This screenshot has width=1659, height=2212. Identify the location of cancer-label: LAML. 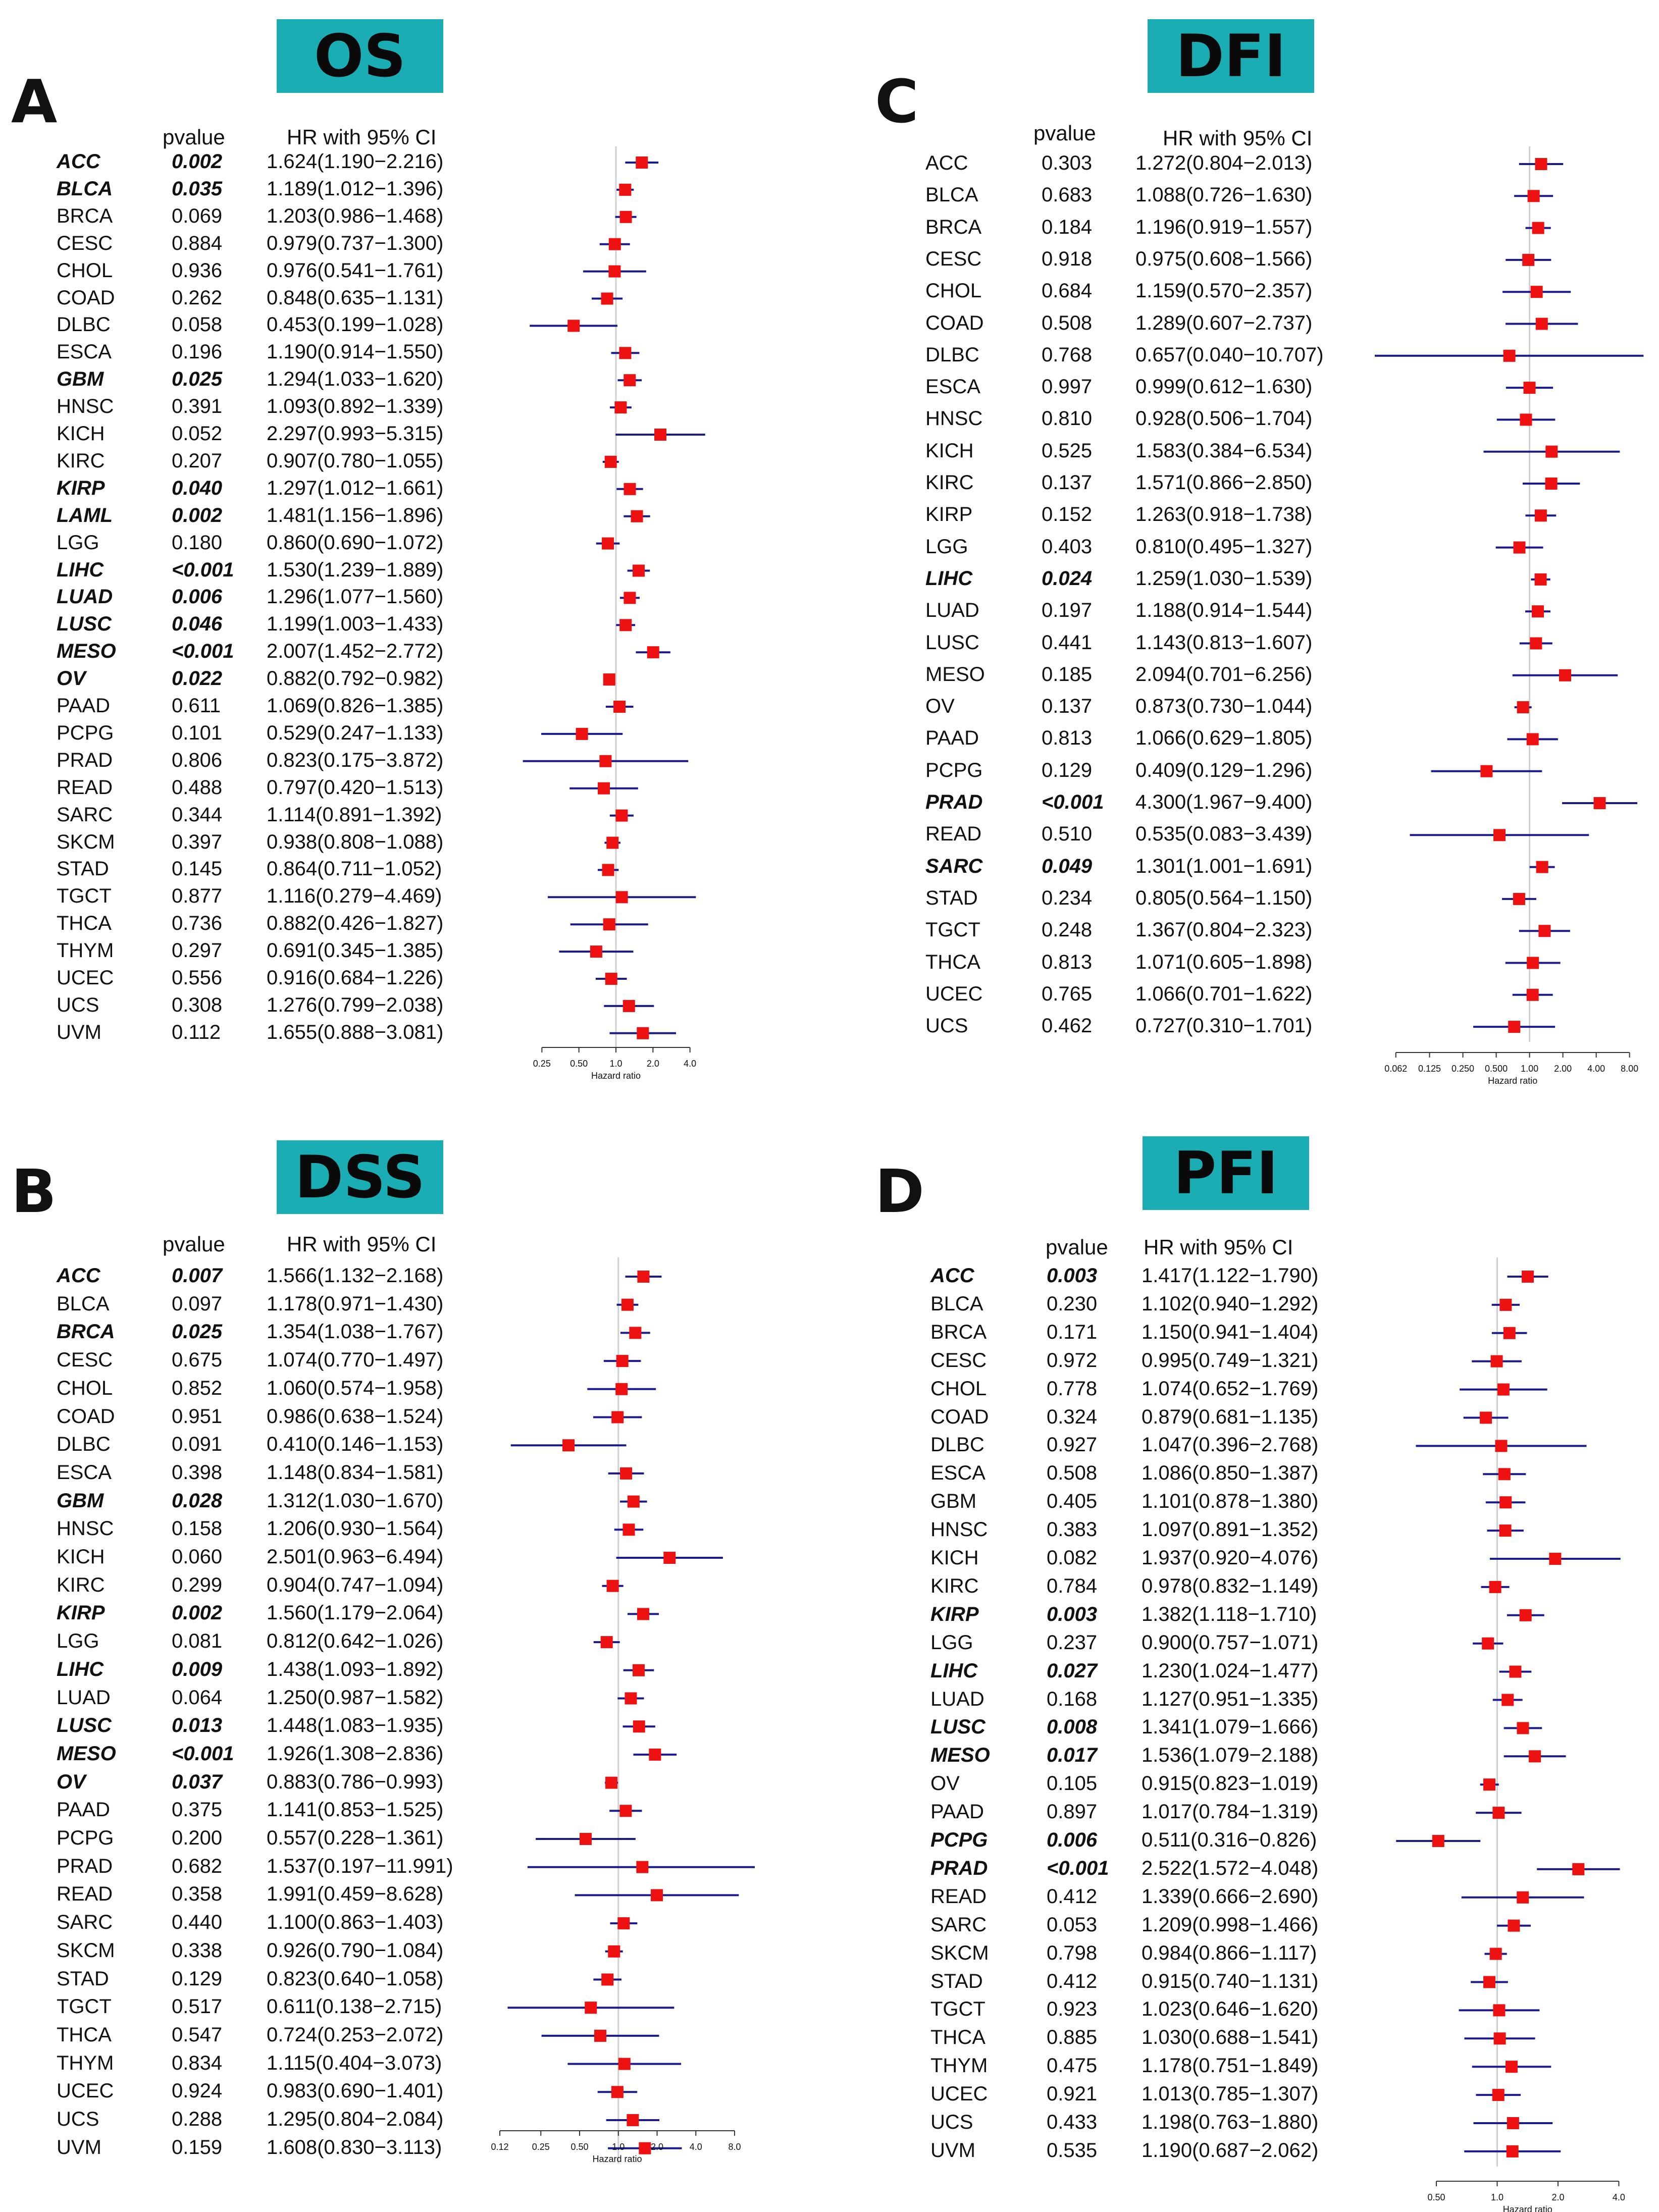
(85, 515).